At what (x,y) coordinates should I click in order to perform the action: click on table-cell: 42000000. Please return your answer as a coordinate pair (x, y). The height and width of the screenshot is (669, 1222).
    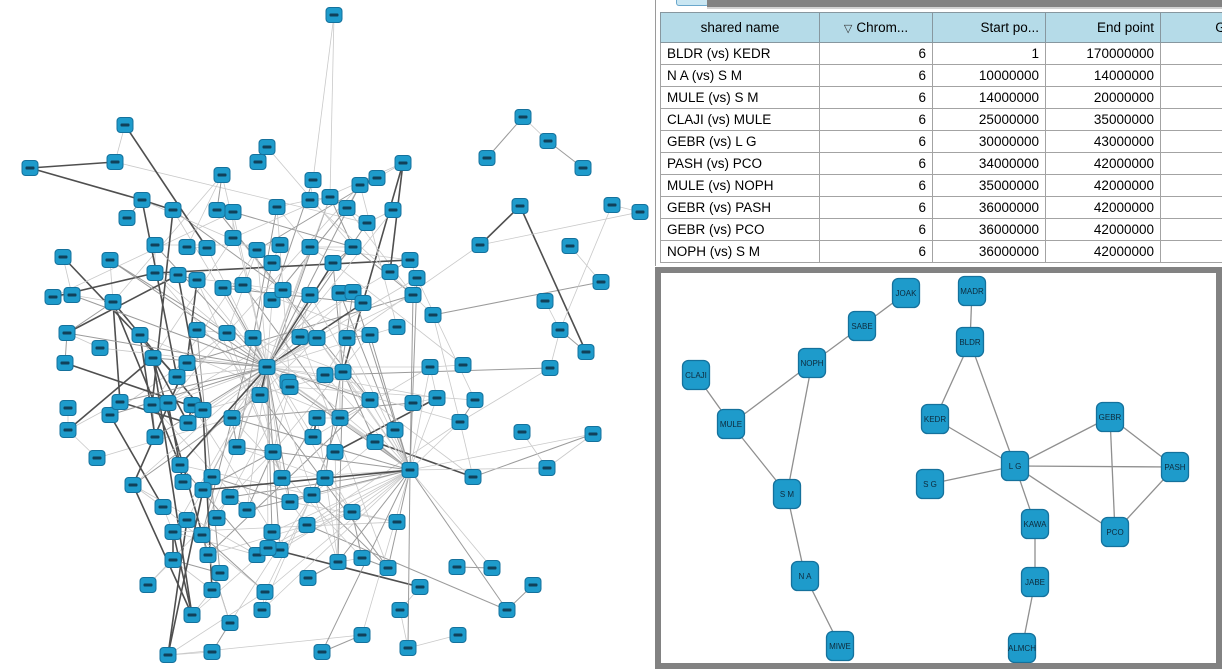
    Looking at the image, I should click on (1103, 251).